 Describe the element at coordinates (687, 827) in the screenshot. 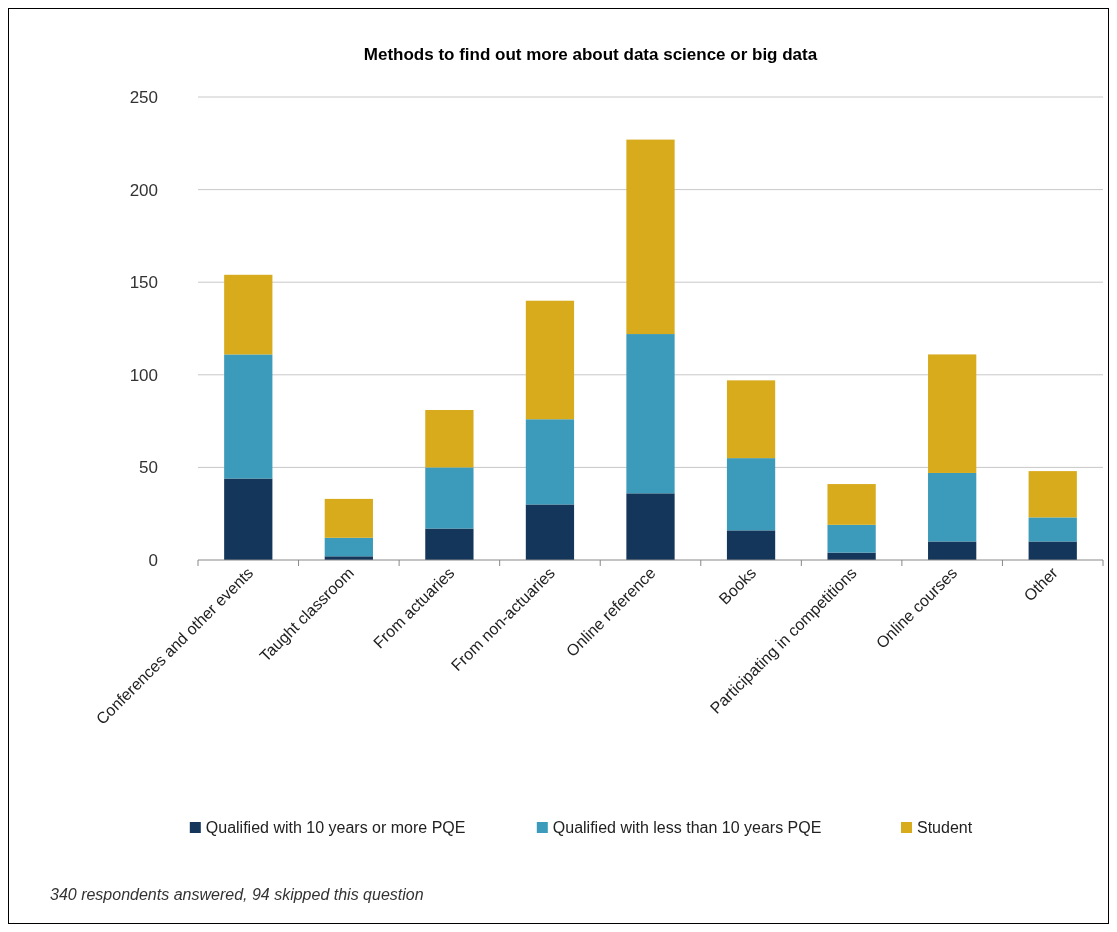

I see `legend-label: Qualified with less than 10 years PQE` at that location.